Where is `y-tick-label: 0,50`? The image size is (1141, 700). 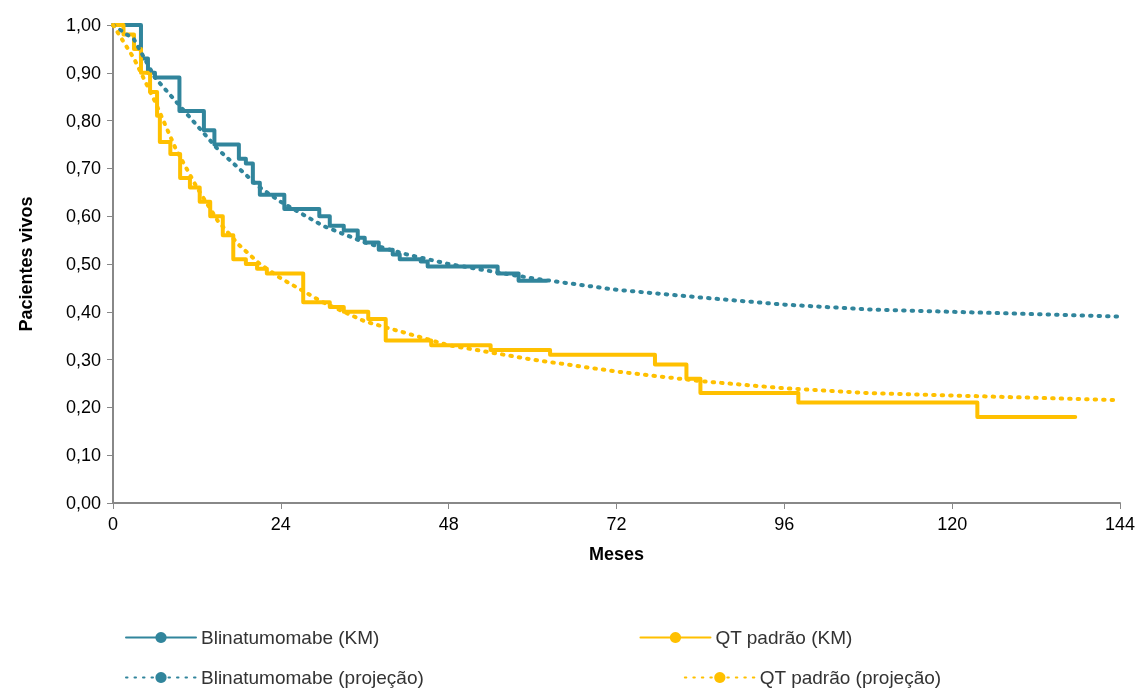
y-tick-label: 0,50 is located at coordinates (83, 264).